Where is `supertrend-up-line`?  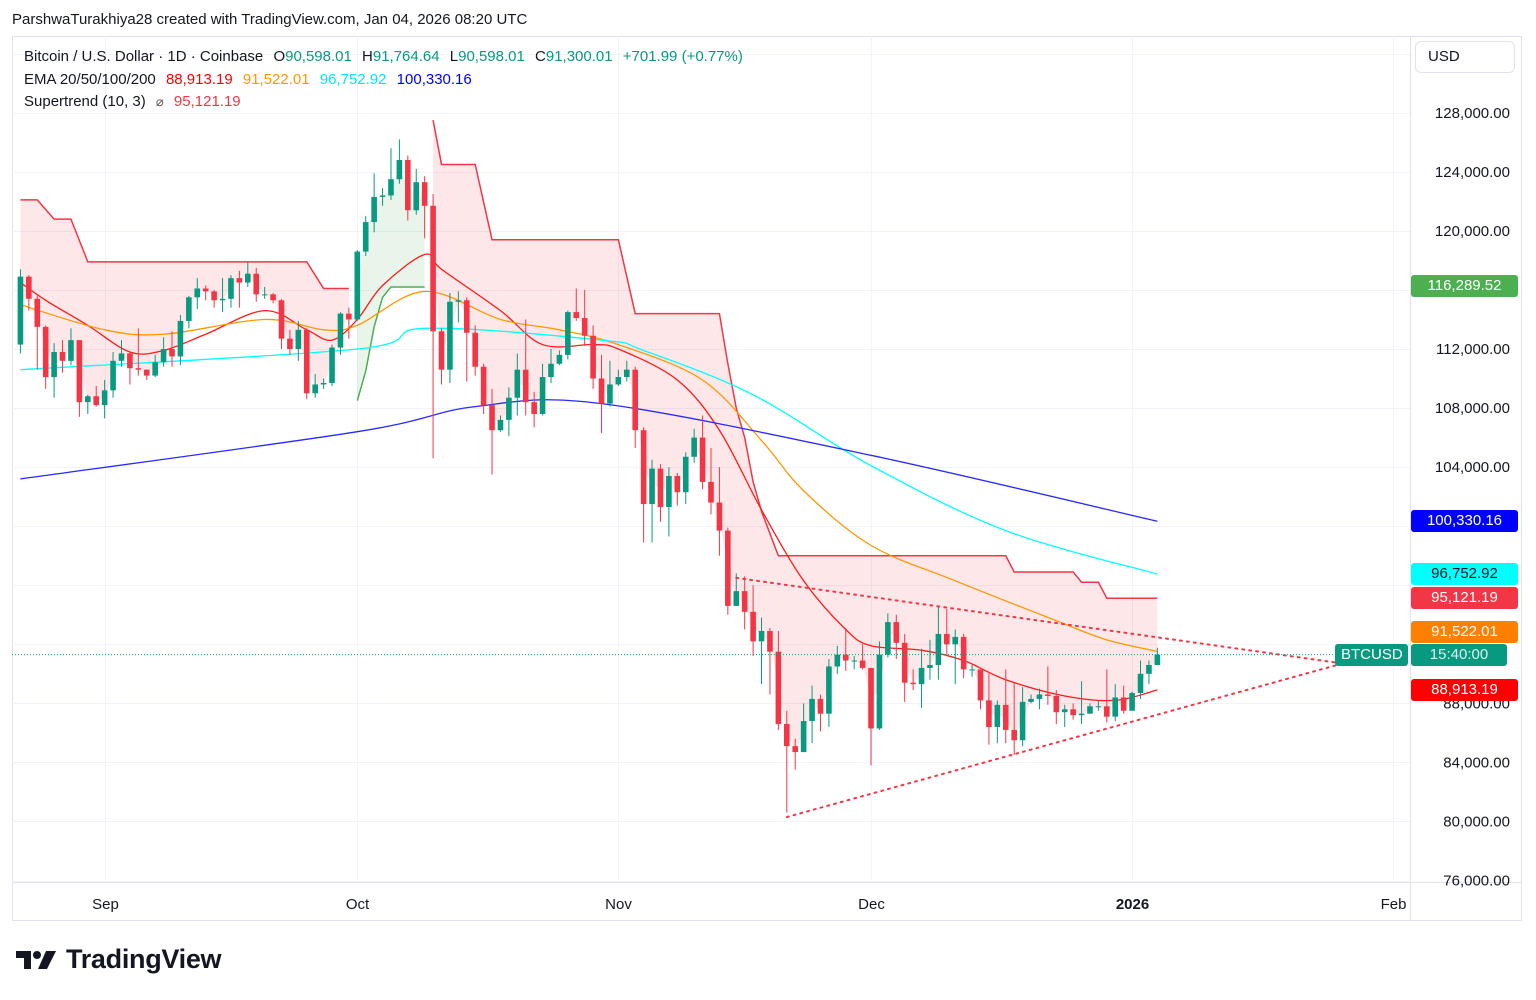
supertrend-up-line is located at coordinates (390, 343).